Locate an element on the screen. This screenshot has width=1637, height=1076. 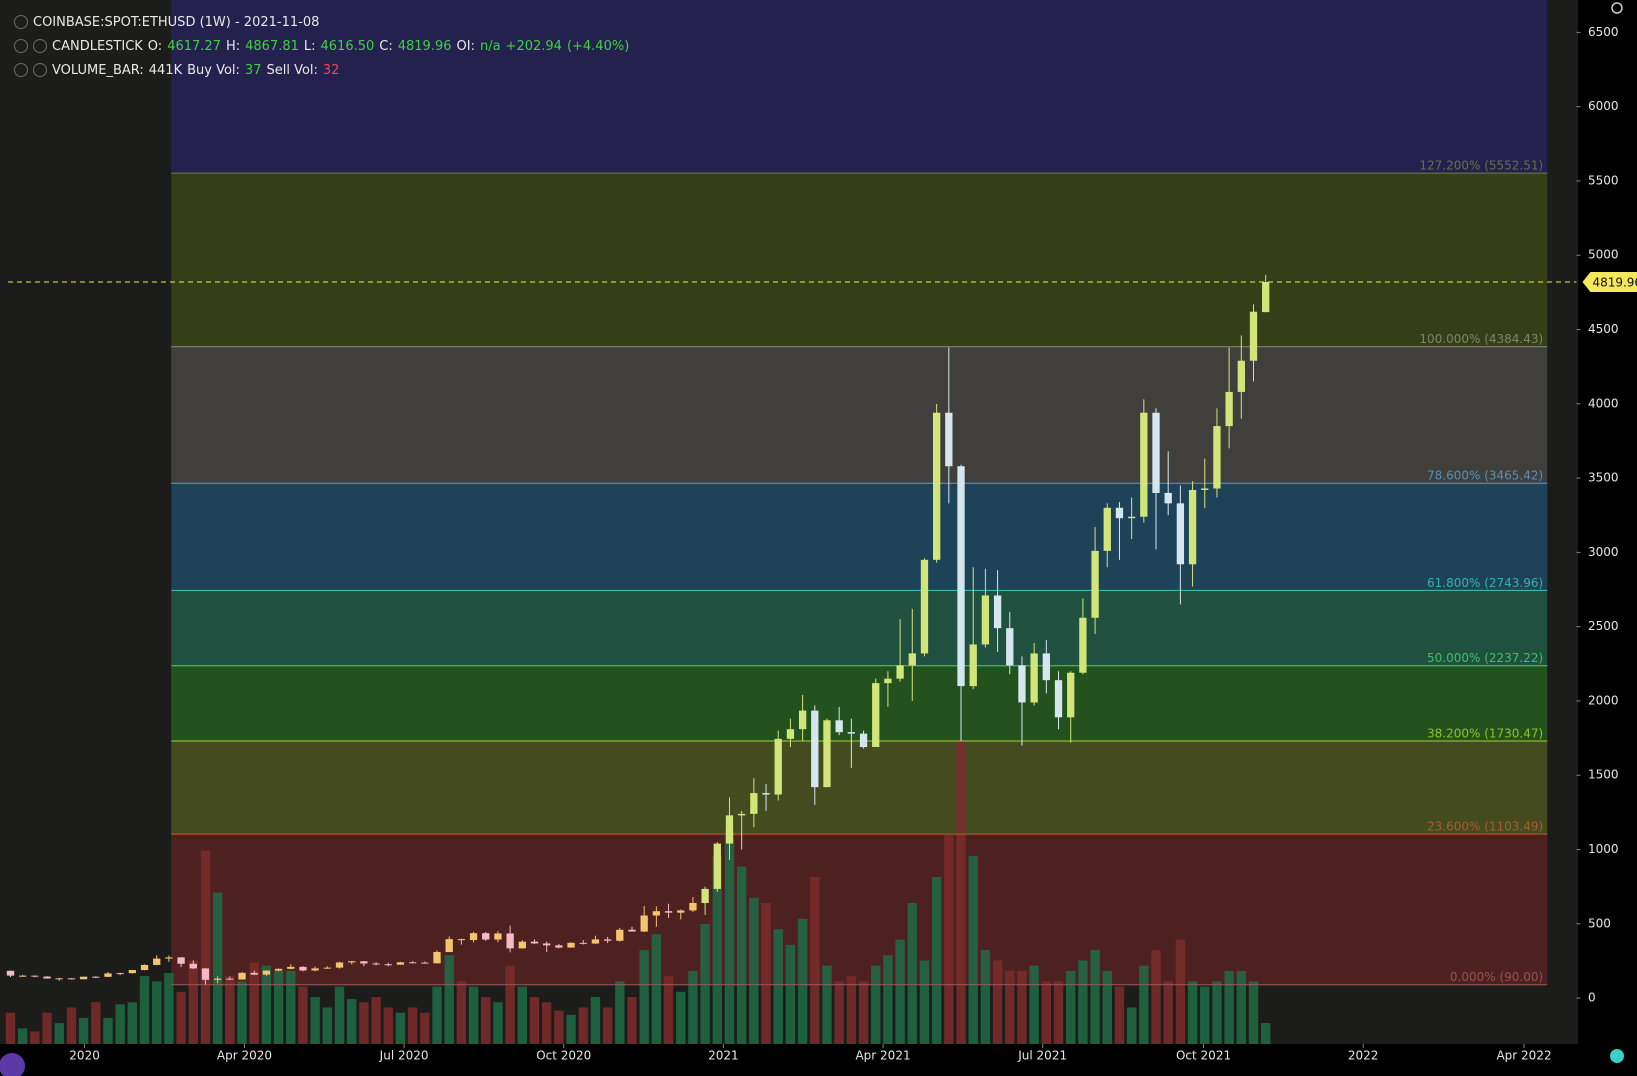
legend-name: CANDLESTICK is located at coordinates (97, 46).